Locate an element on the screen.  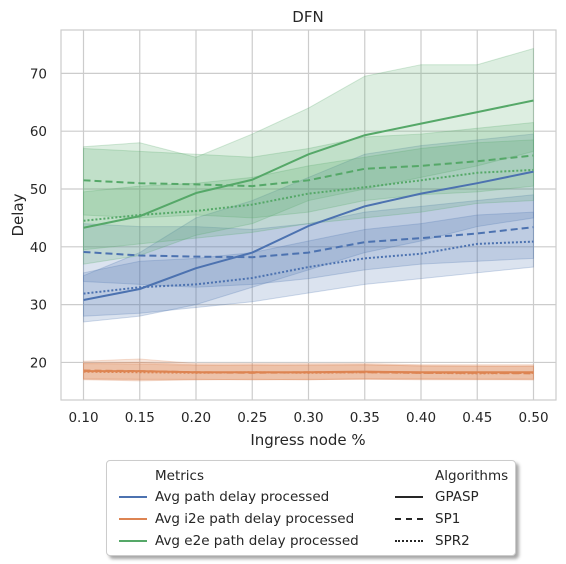
legend-algorithm-spr2: SPR2 is located at coordinates (452, 541).